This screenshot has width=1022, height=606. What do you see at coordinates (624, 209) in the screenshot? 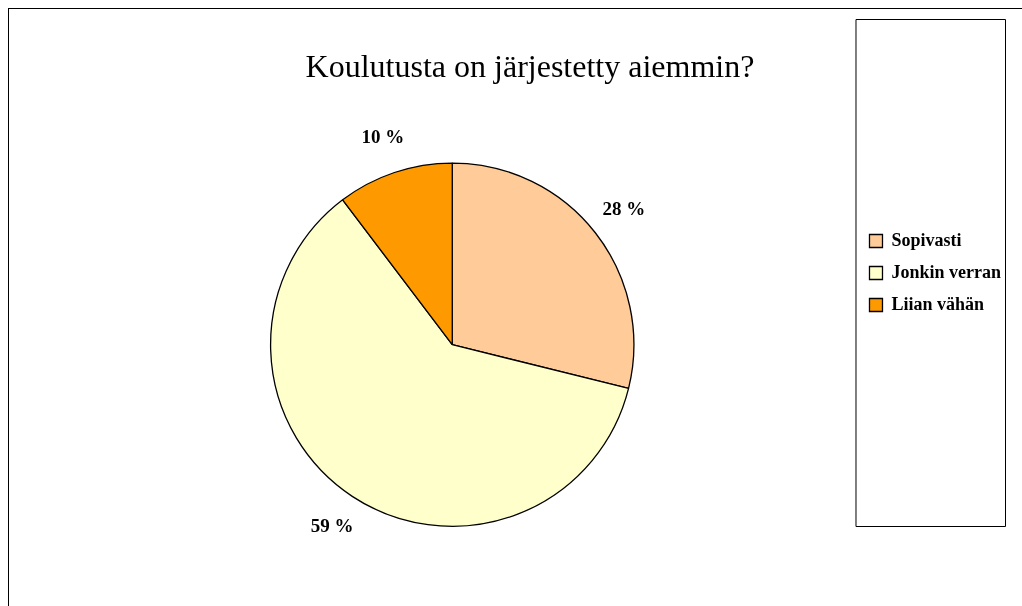
I see `data-label: 28 %` at bounding box center [624, 209].